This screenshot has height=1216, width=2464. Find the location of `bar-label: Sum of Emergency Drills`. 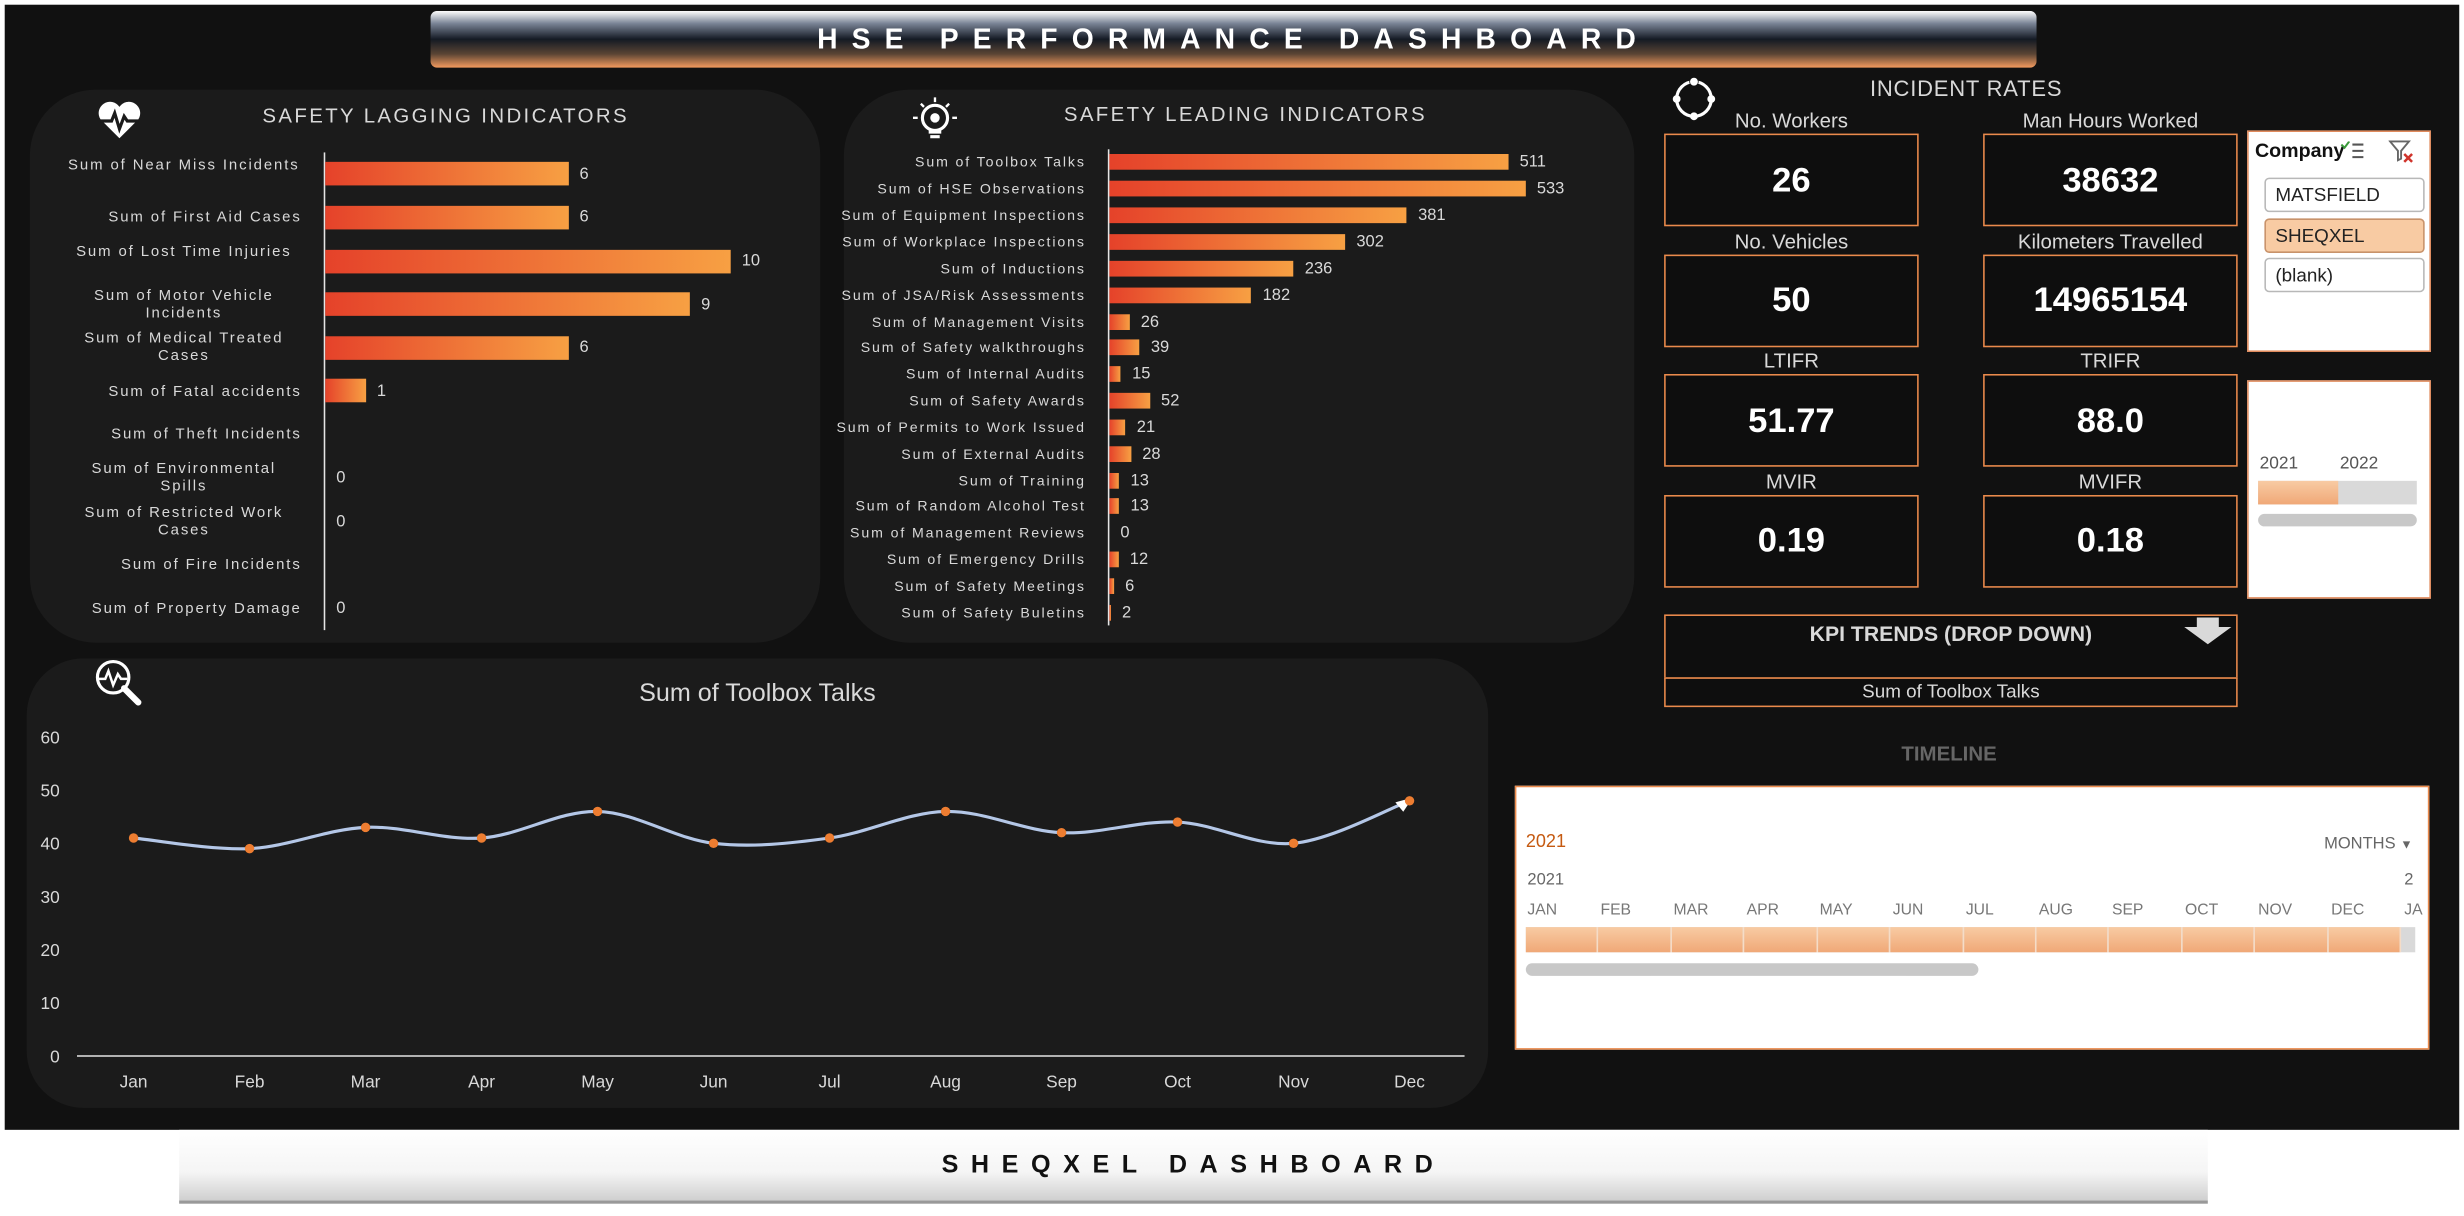

bar-label: Sum of Emergency Drills is located at coordinates (986, 559).